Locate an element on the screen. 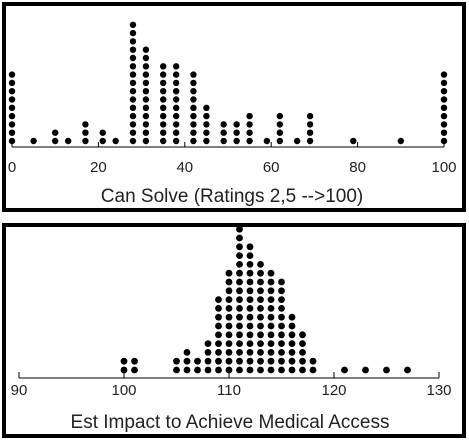 This screenshot has width=469, height=442. can-solve-tick-label: 60 is located at coordinates (271, 167).